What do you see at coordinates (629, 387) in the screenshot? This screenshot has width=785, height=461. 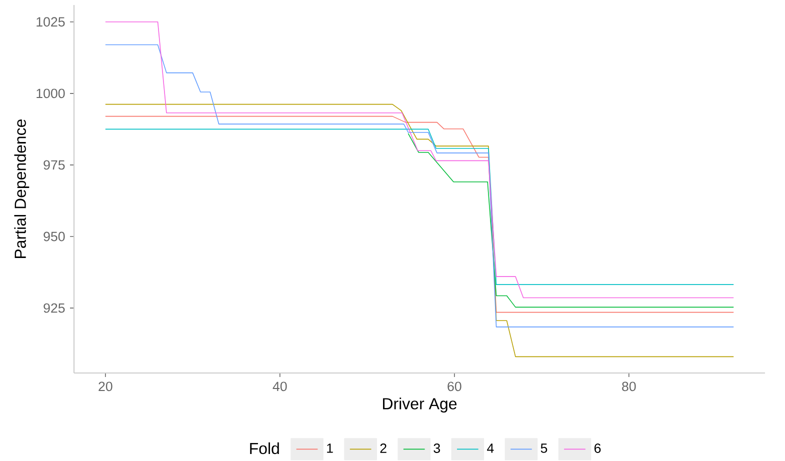 I see `x-tick-label: 80` at bounding box center [629, 387].